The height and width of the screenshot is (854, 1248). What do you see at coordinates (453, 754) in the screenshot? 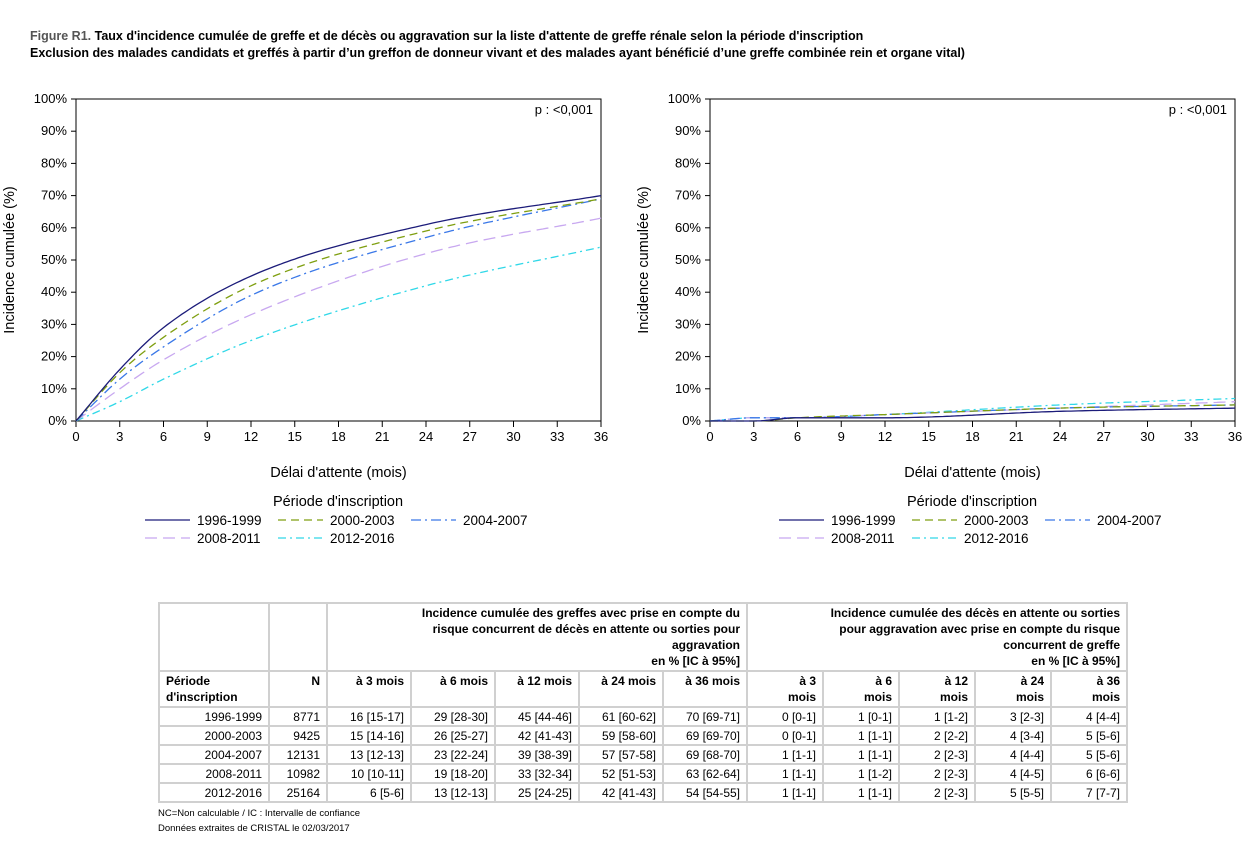
I see `table-cell: 23 [22-24]` at bounding box center [453, 754].